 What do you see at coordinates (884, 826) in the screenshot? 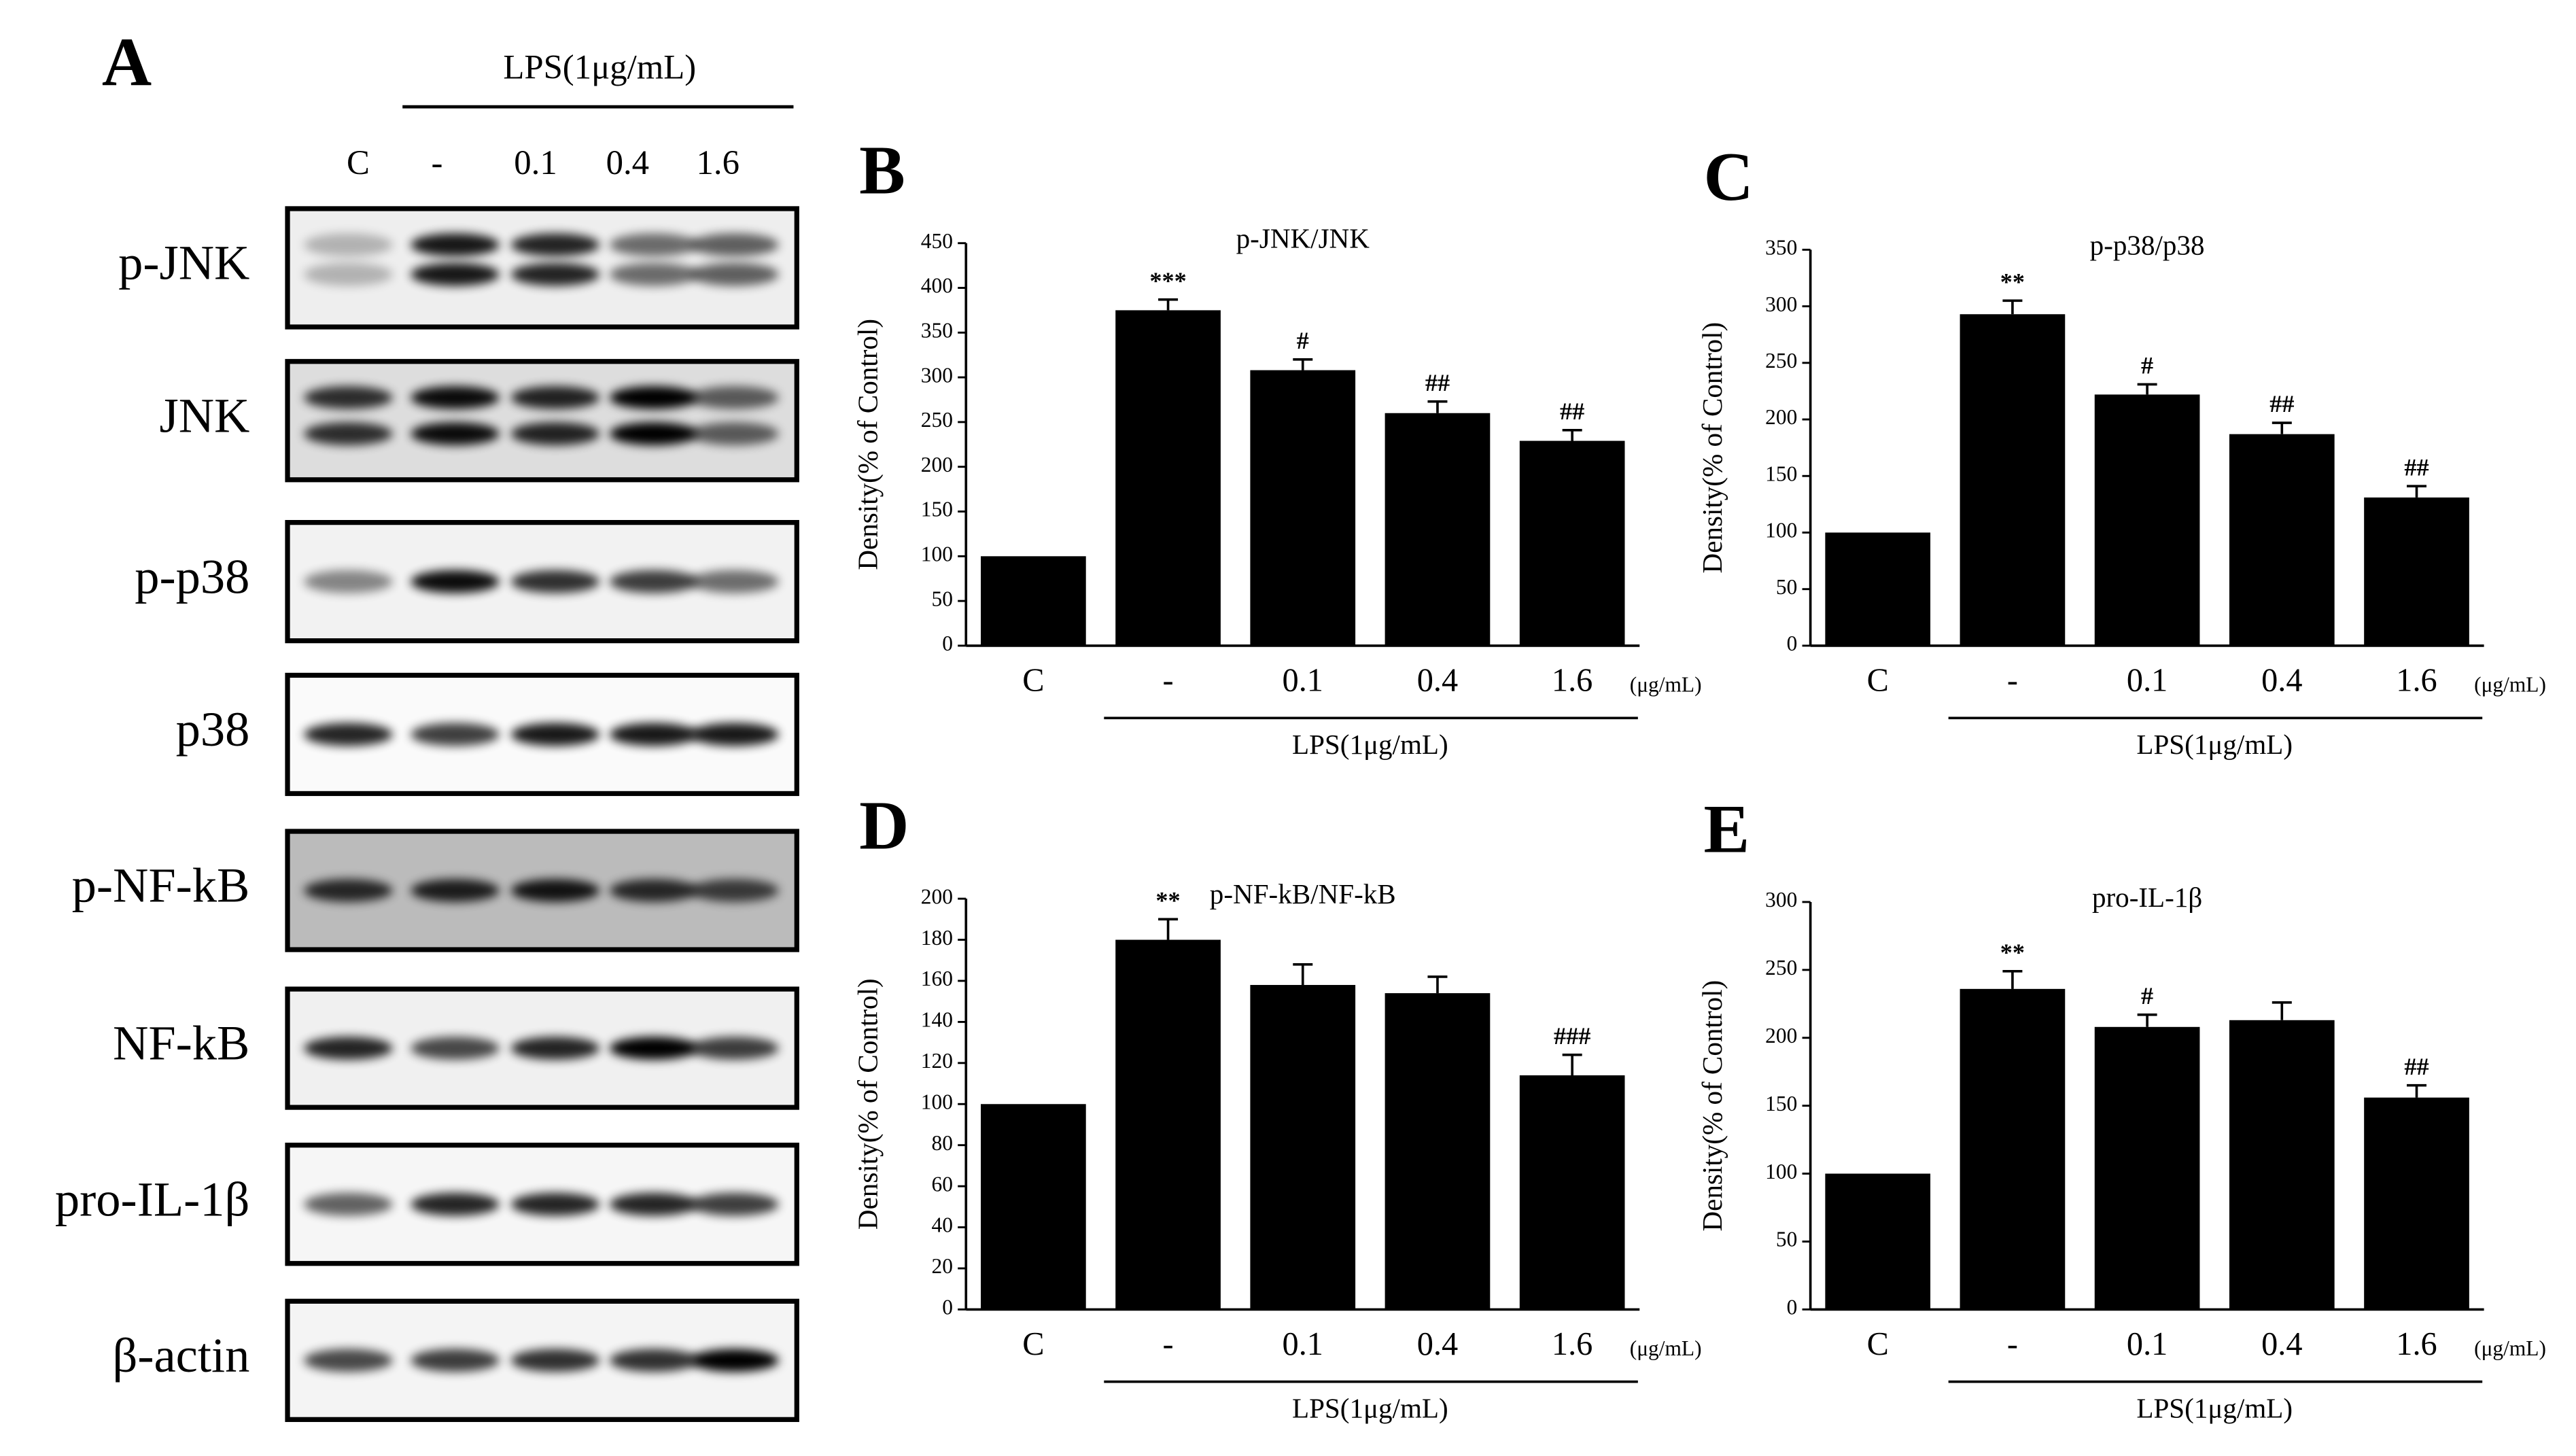
I see `panel-label: D` at bounding box center [884, 826].